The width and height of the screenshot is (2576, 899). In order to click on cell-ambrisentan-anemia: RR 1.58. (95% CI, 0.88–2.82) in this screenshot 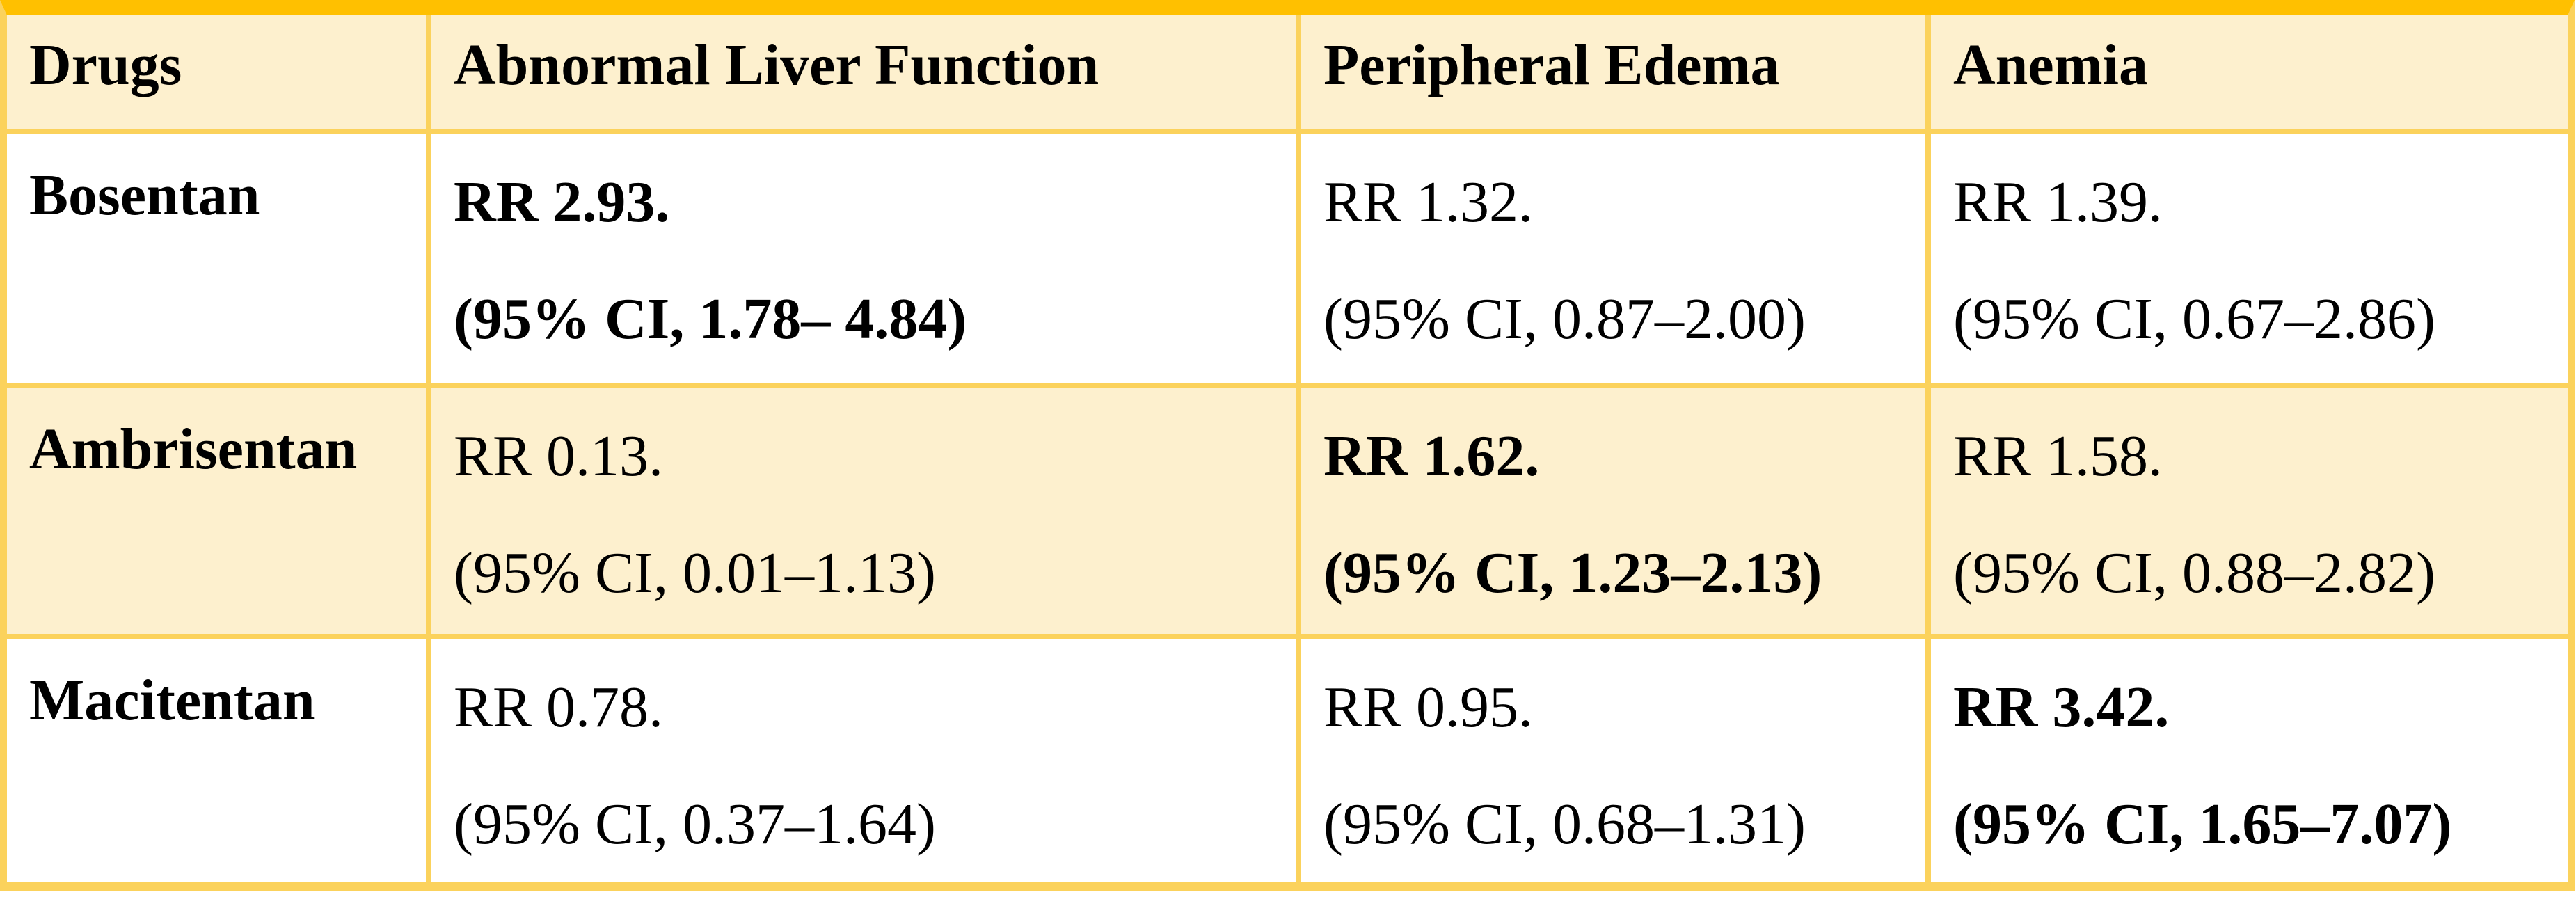, I will do `click(2249, 511)`.